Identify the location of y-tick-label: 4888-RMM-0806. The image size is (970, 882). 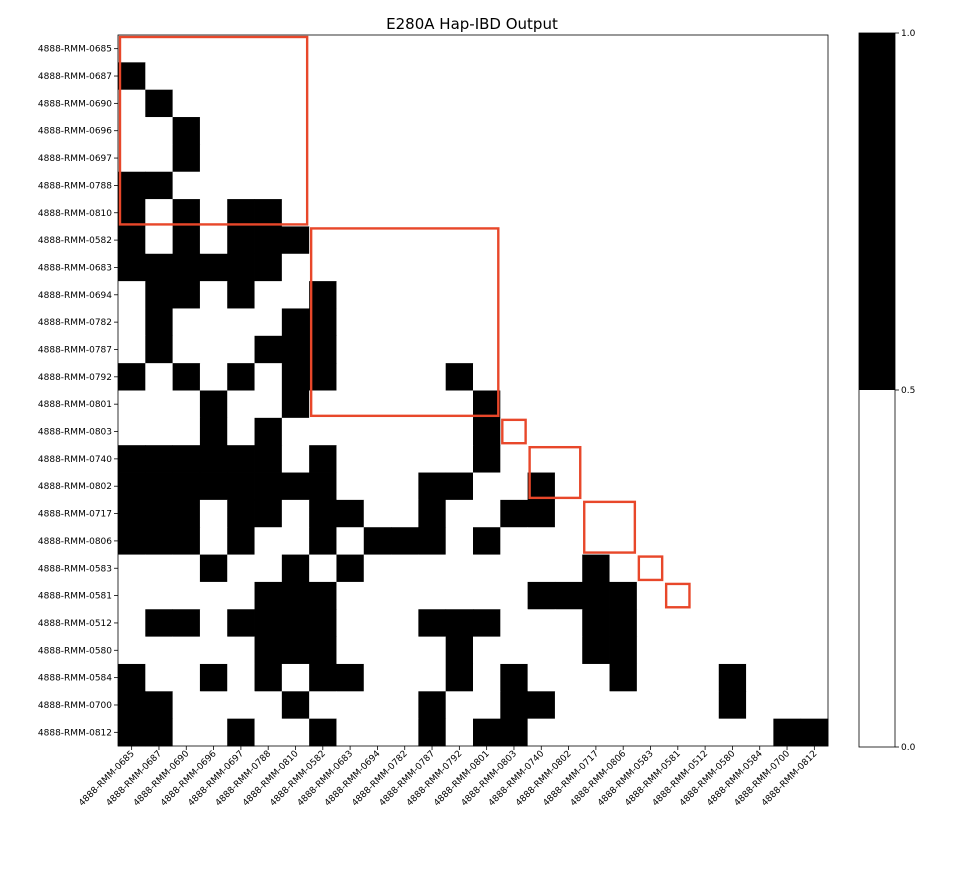
(75, 542).